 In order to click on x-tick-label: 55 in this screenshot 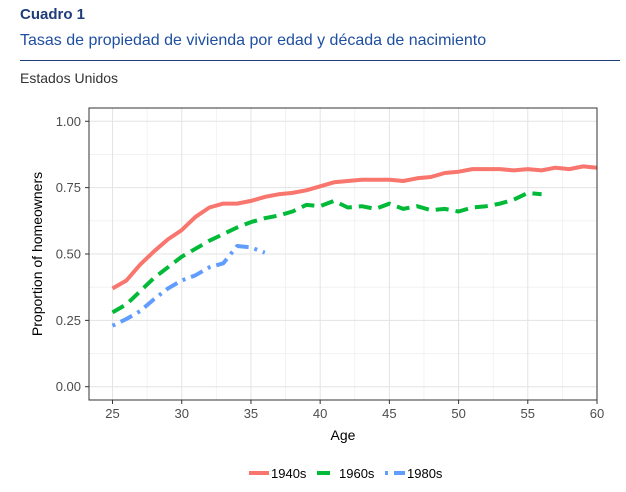, I will do `click(528, 413)`.